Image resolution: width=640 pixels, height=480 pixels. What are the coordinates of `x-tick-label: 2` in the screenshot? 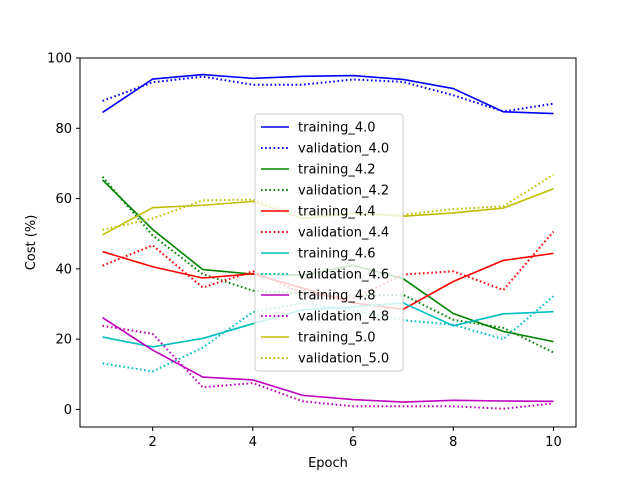 It's located at (153, 442).